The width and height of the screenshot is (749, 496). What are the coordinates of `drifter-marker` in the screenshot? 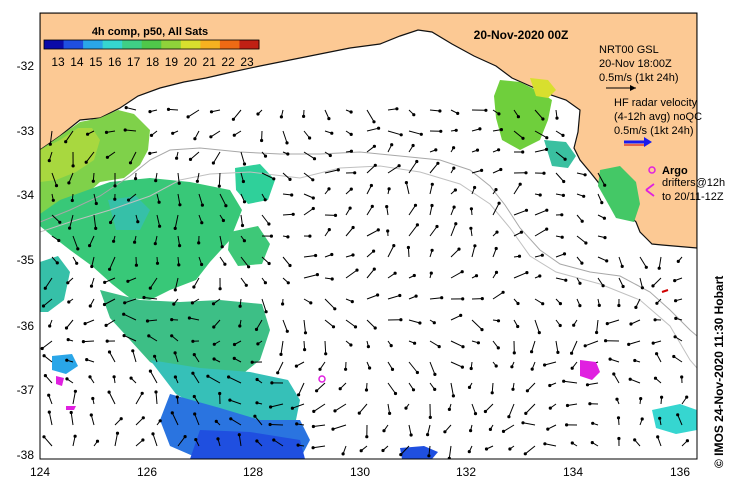 It's located at (665, 291).